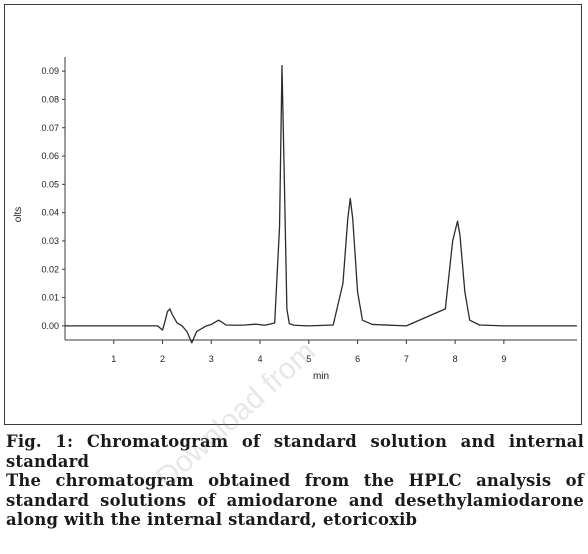  Describe the element at coordinates (50, 213) in the screenshot. I see `y-tick-label: 0.04` at that location.